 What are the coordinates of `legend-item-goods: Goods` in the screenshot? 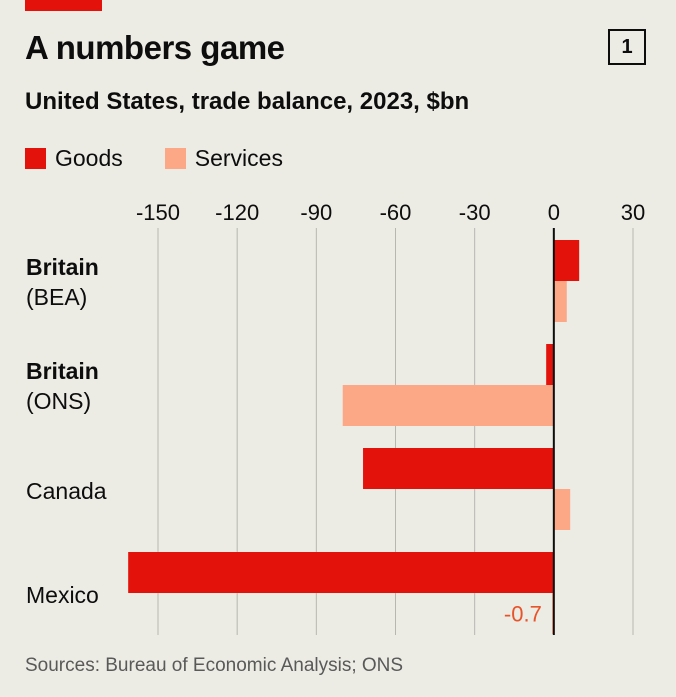 It's located at (74, 158).